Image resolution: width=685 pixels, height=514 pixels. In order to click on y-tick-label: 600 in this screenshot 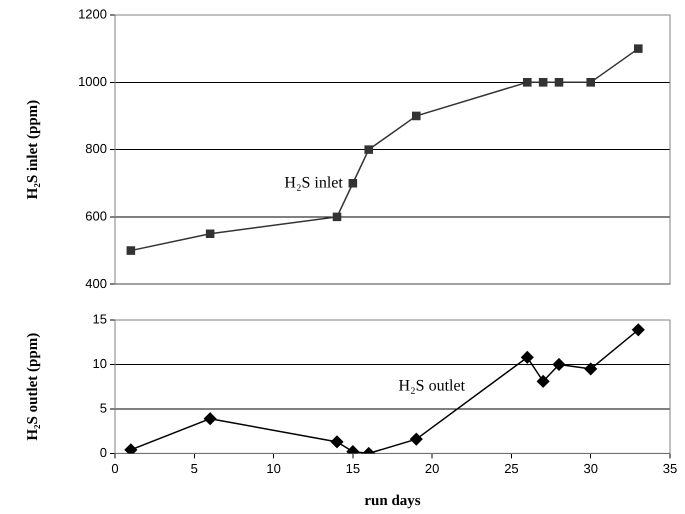, I will do `click(96, 216)`.